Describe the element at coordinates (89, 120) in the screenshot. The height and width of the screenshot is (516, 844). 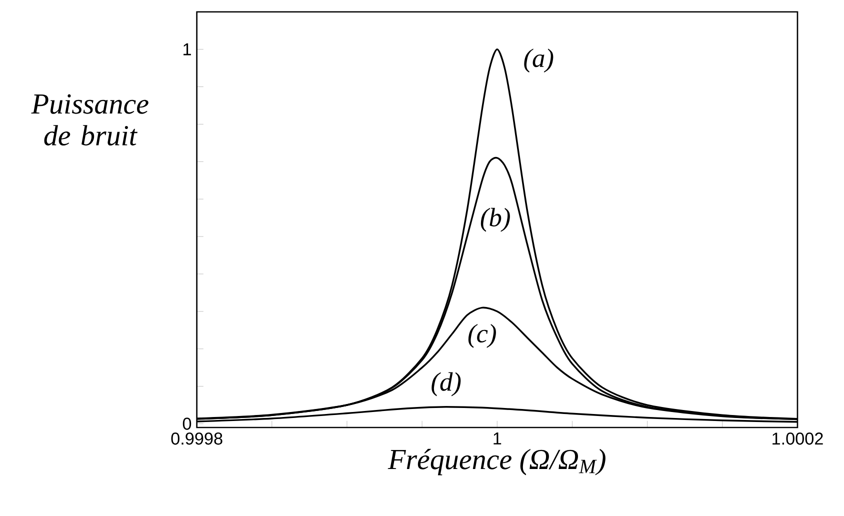
I see `y-axis-title: Puissance de bruit` at that location.